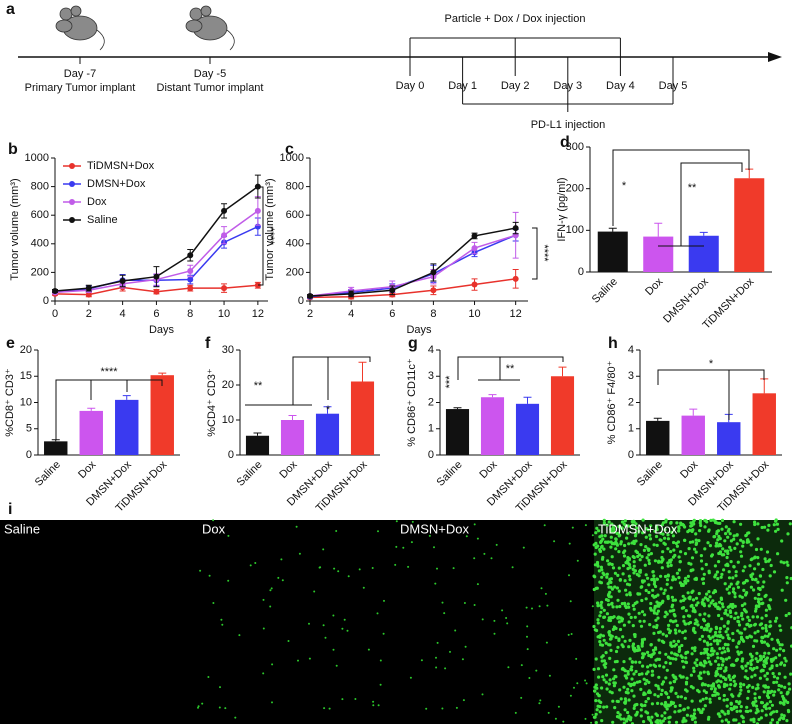 The height and width of the screenshot is (724, 792). I want to click on bar, so click(703, 253).